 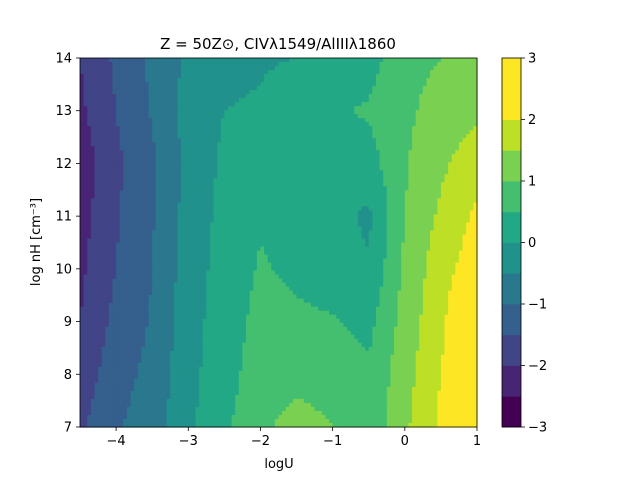 What do you see at coordinates (278, 44) in the screenshot?
I see `chart-title: Z = 50Z⊙, CIVλ1549/AlIIIλ1860` at bounding box center [278, 44].